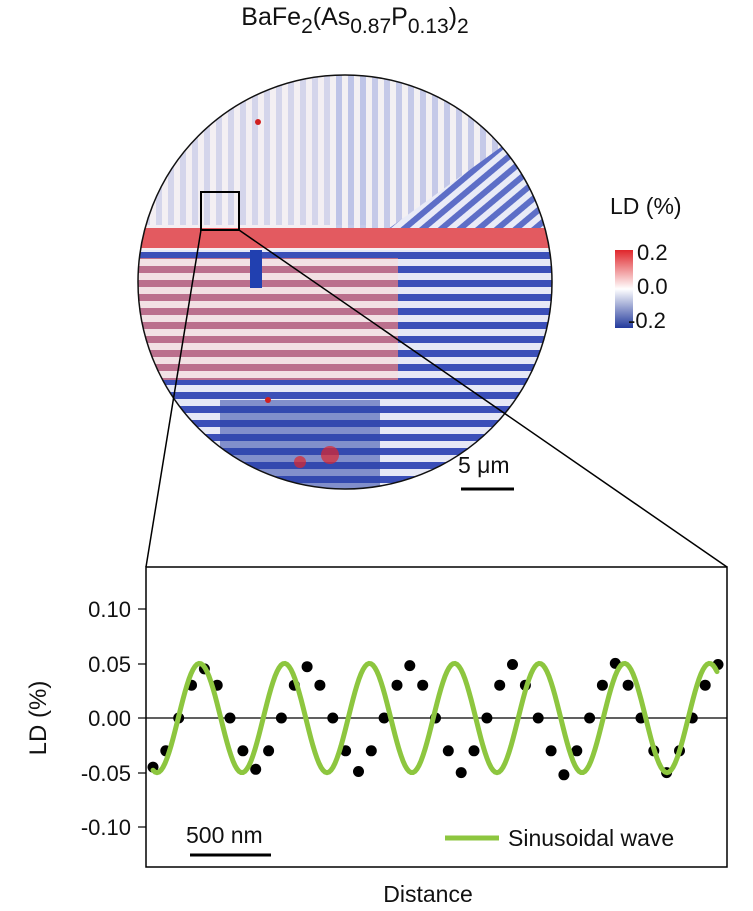 The width and height of the screenshot is (753, 911). What do you see at coordinates (370, 26) in the screenshot?
I see `title-sub: 0.87` at bounding box center [370, 26].